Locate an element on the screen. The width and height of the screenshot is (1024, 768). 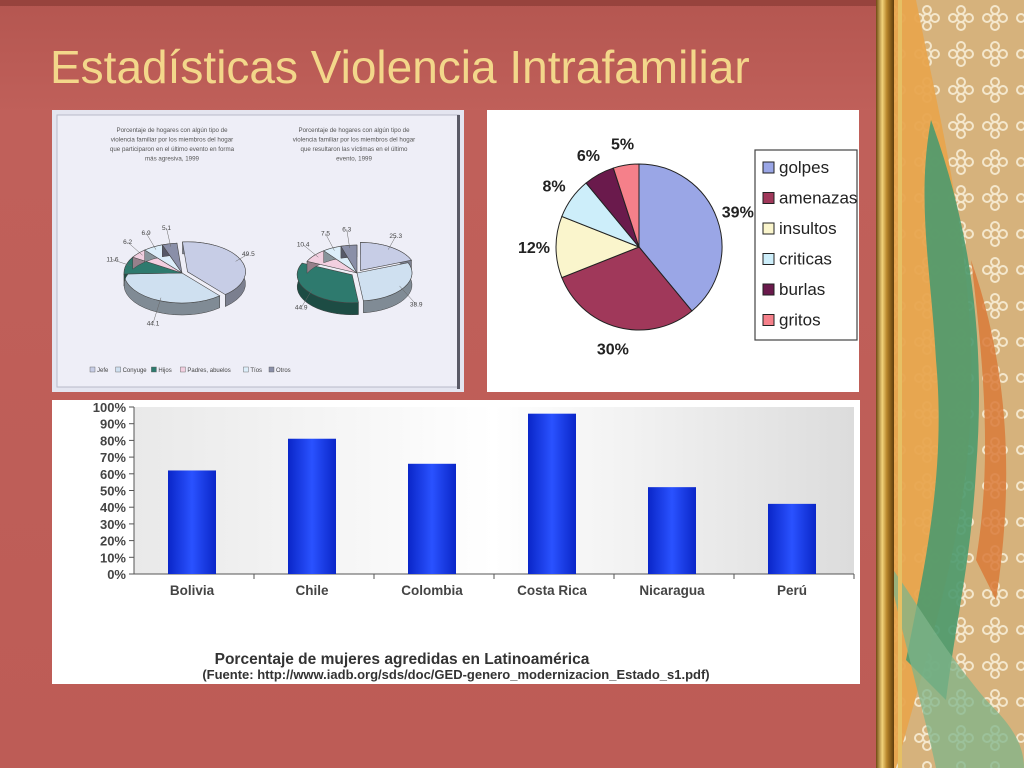
pie-value-label: 39% is located at coordinates (738, 212).